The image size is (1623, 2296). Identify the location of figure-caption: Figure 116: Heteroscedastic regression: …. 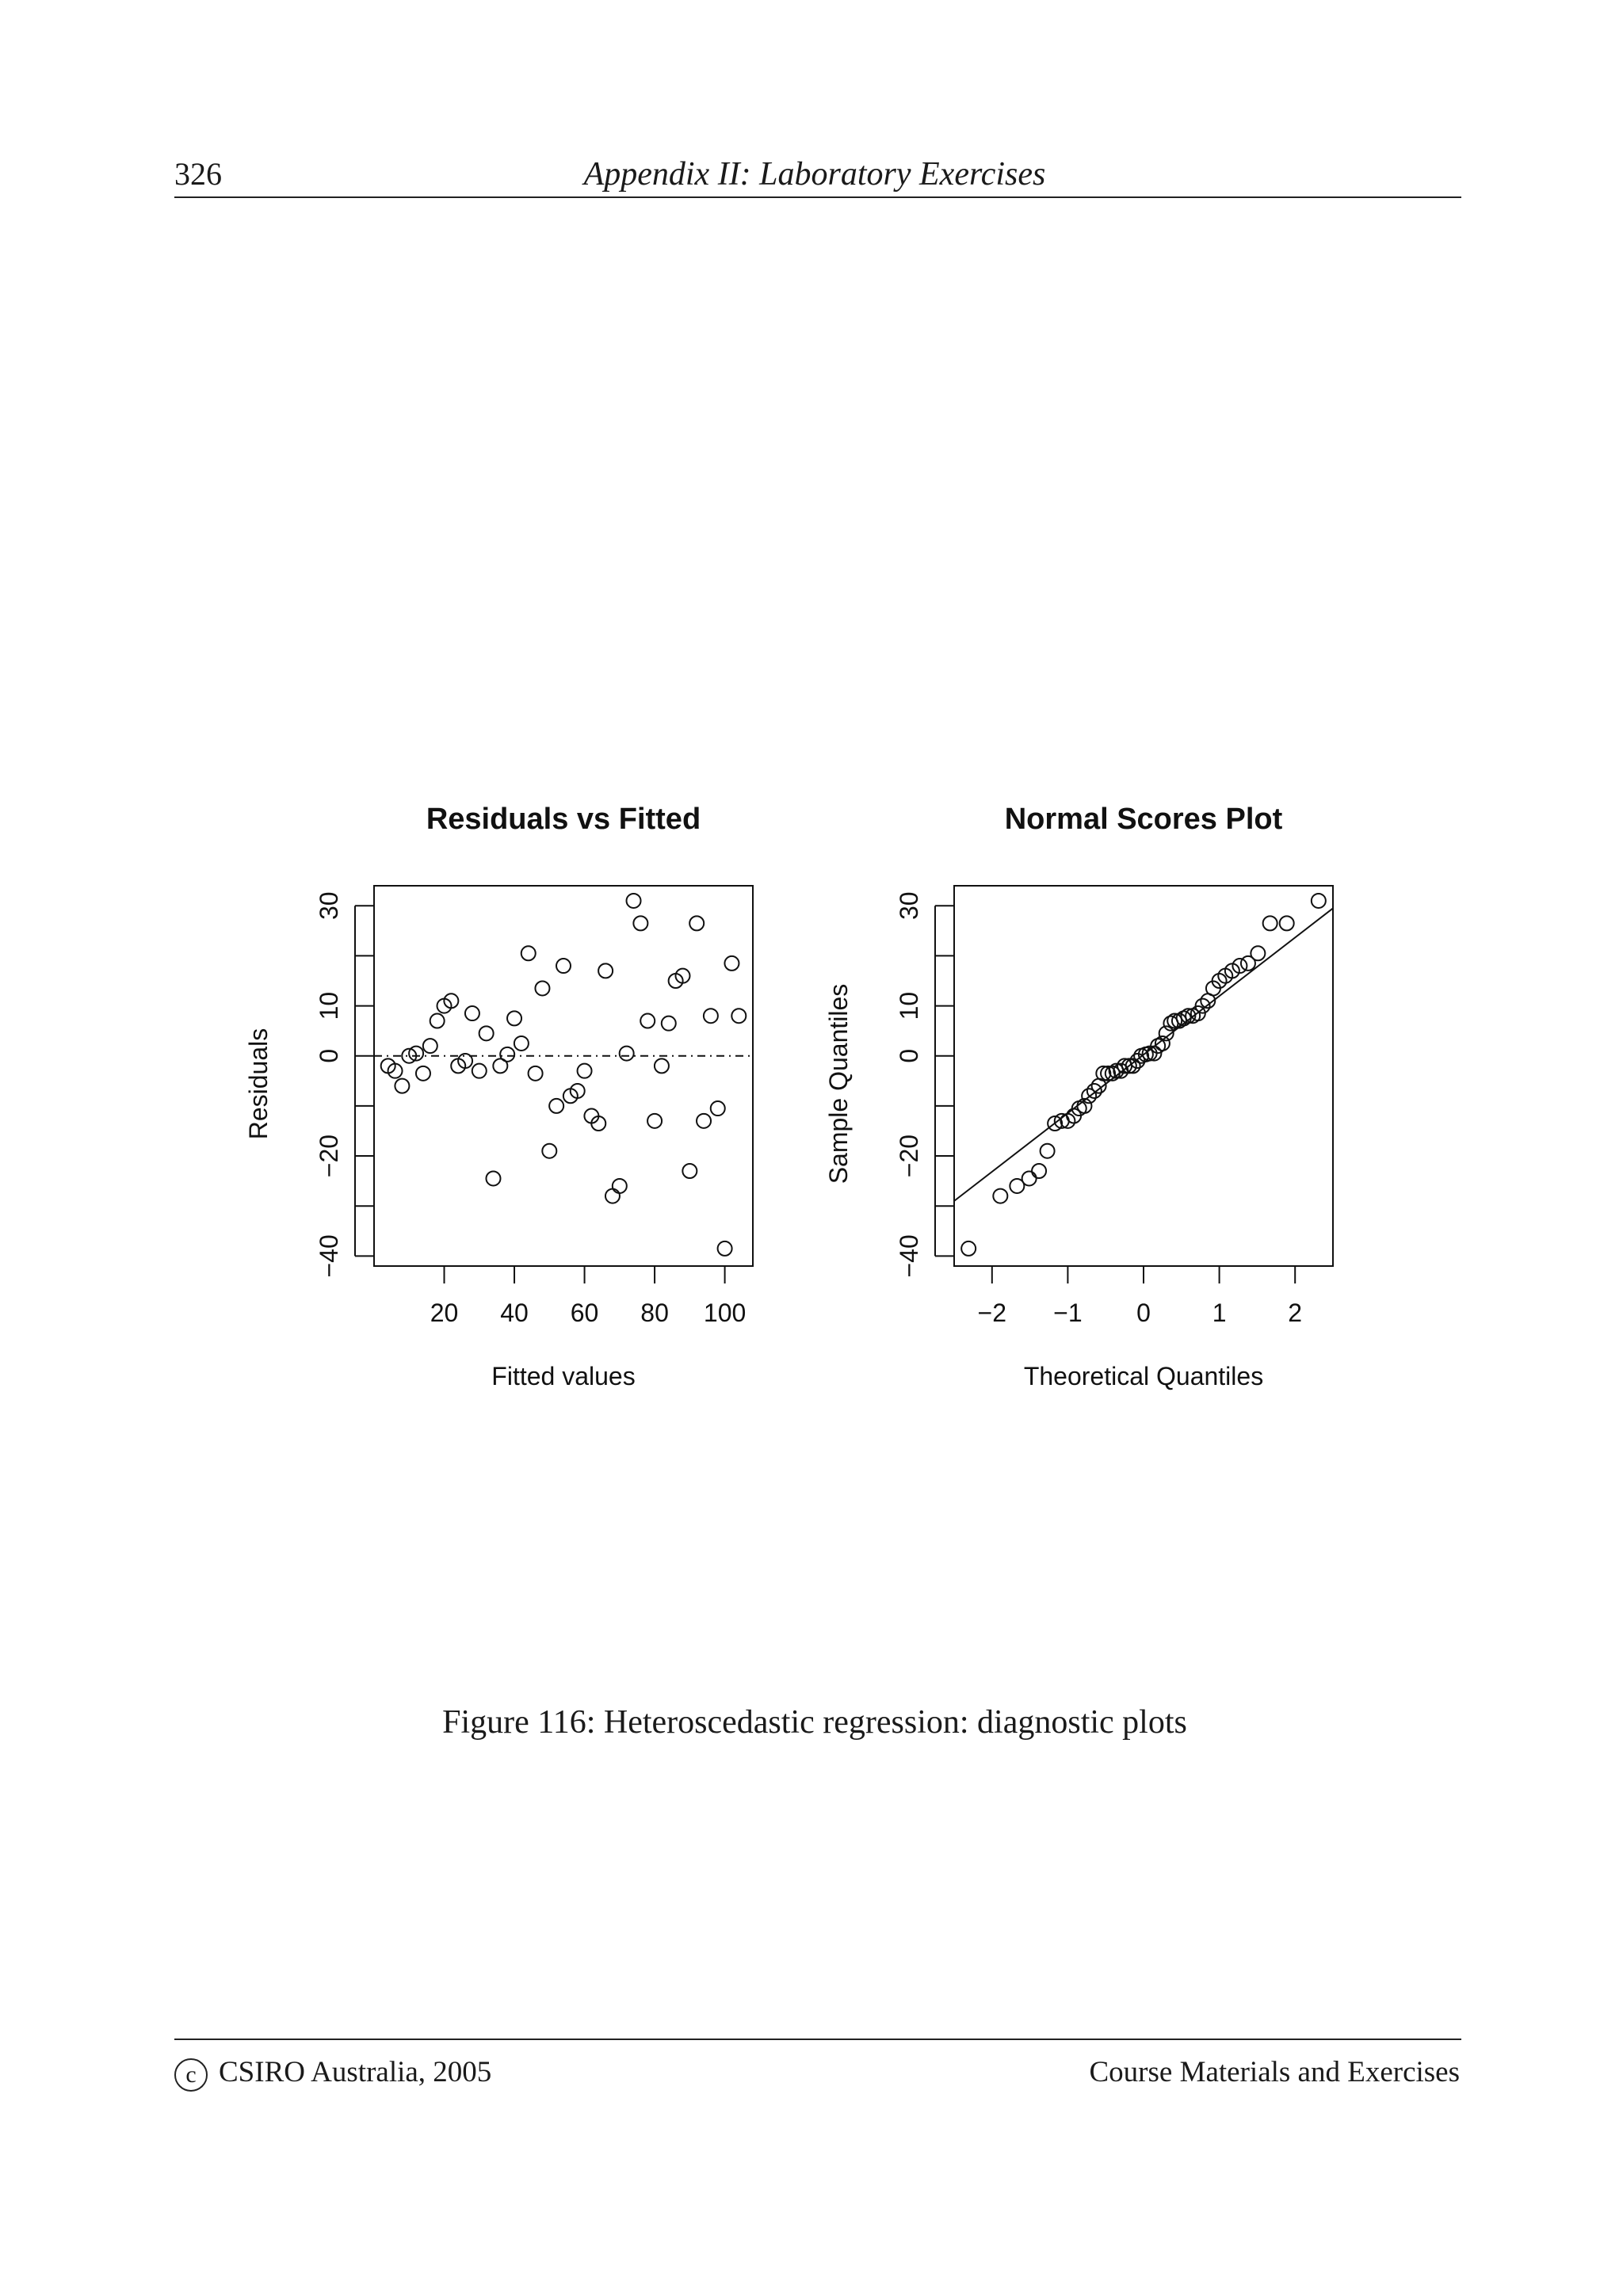
(814, 1722).